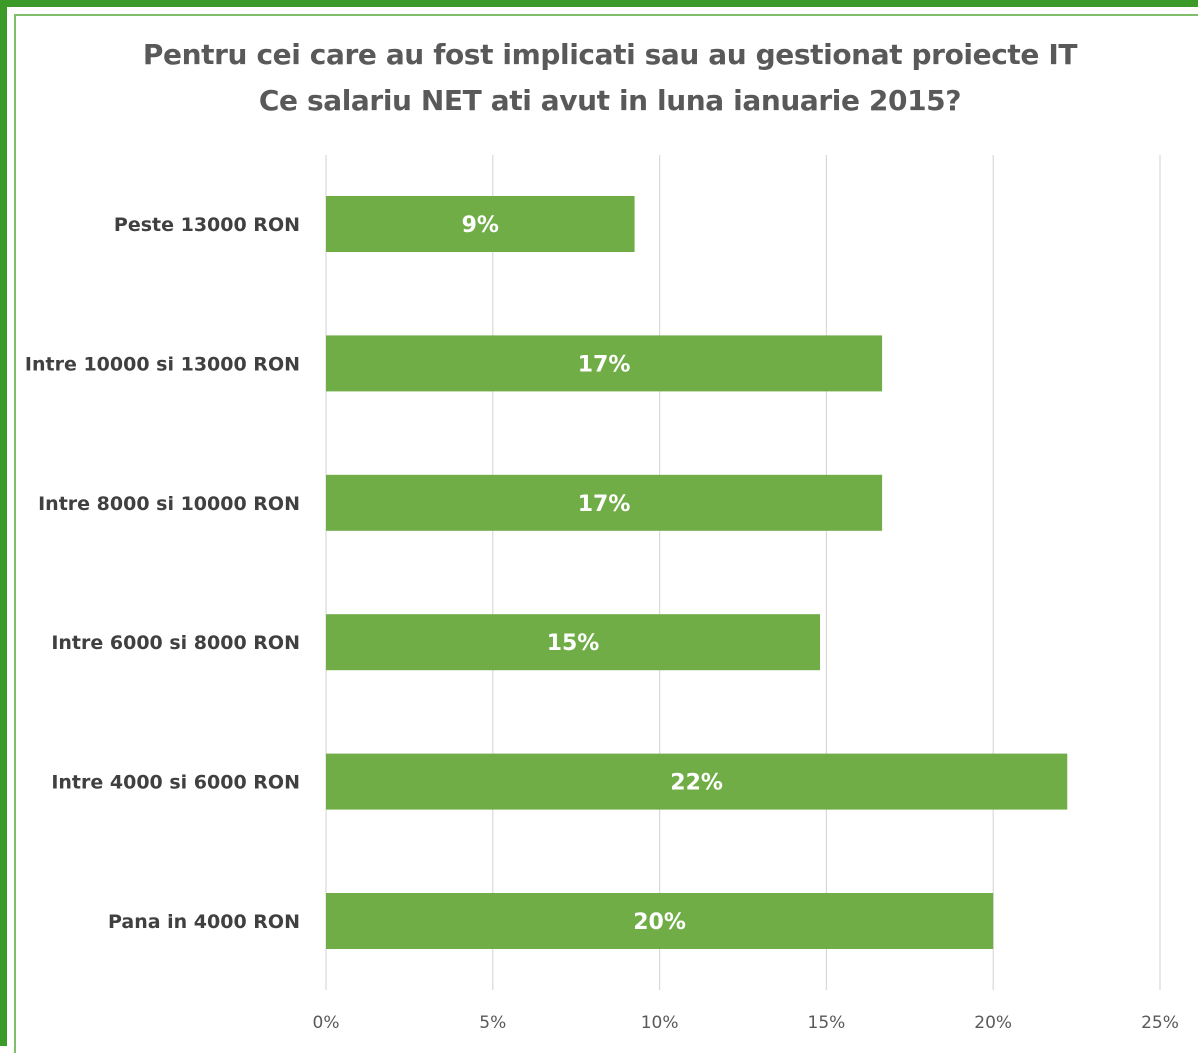 The height and width of the screenshot is (1053, 1198). I want to click on category-label: Intre 8000 si 10000 RON, so click(169, 504).